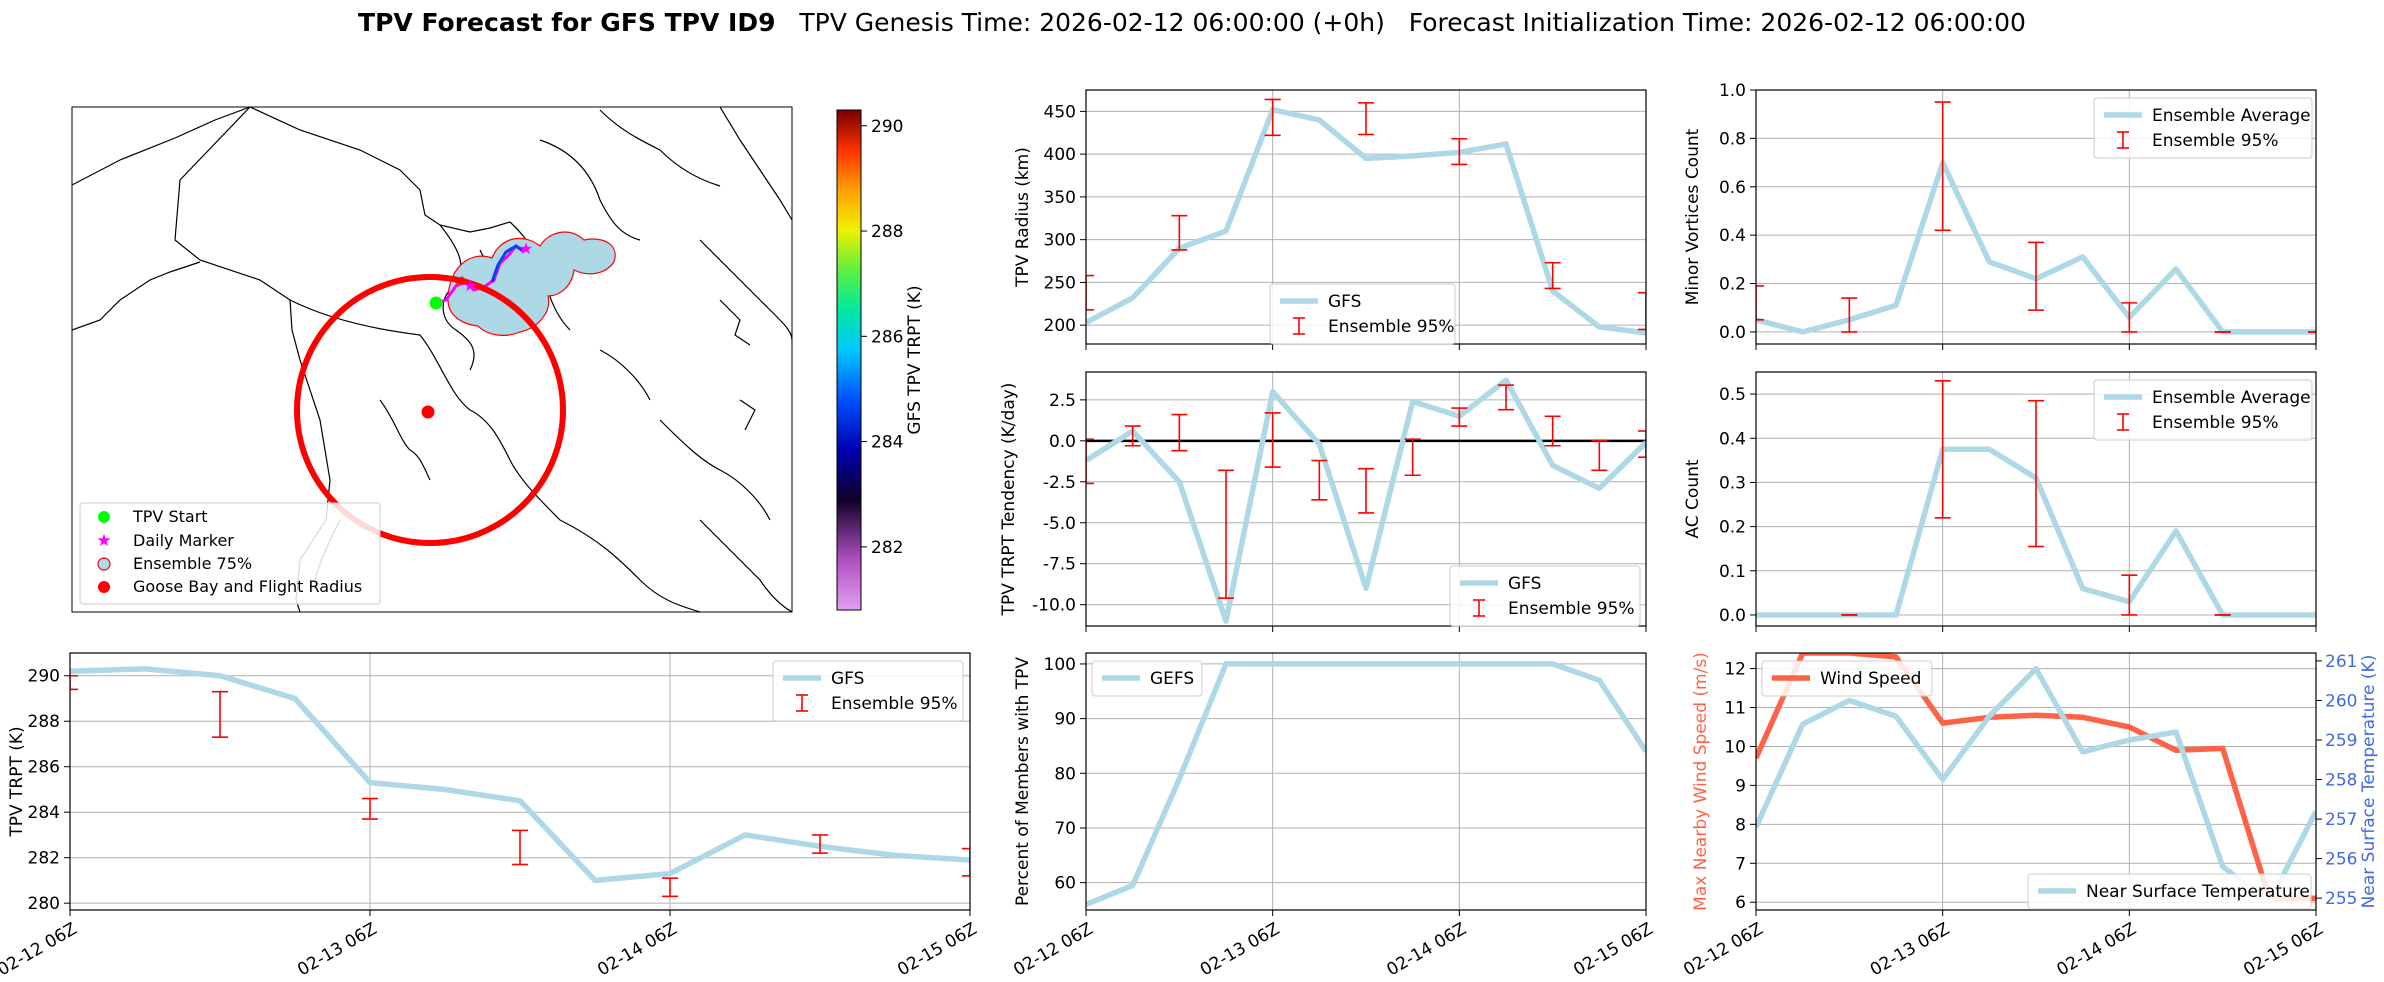 This screenshot has height=982, width=2384. Describe the element at coordinates (1732, 572) in the screenshot. I see `y-tick-label: 0.1` at that location.